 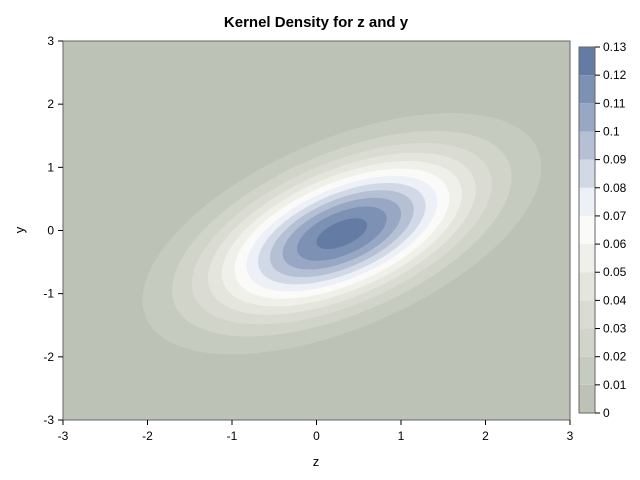 What do you see at coordinates (615, 272) in the screenshot?
I see `colorbar-tick-label: 0.05` at bounding box center [615, 272].